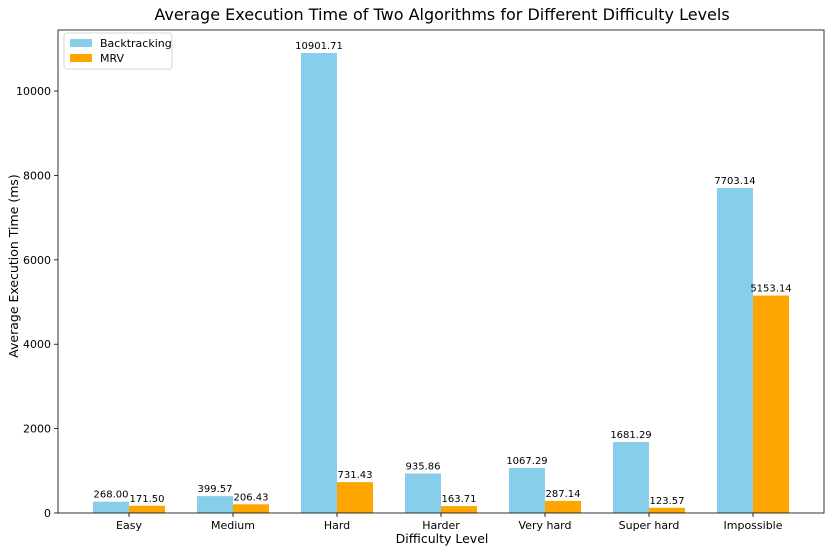 Image resolution: width=832 pixels, height=552 pixels. I want to click on data-label-backtracking-3: 935.86, so click(423, 467).